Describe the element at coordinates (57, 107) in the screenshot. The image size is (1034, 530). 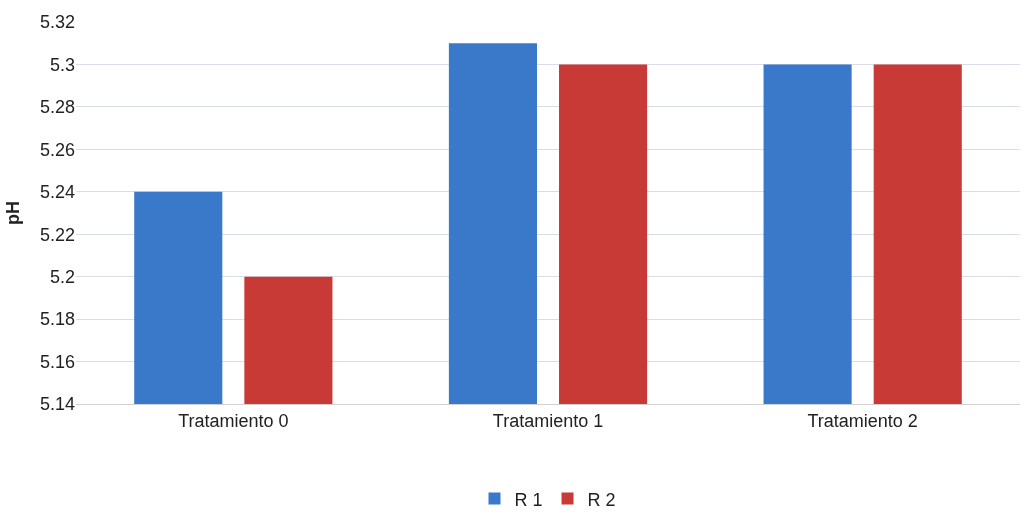
I see `y-tick-label: 5.28` at that location.